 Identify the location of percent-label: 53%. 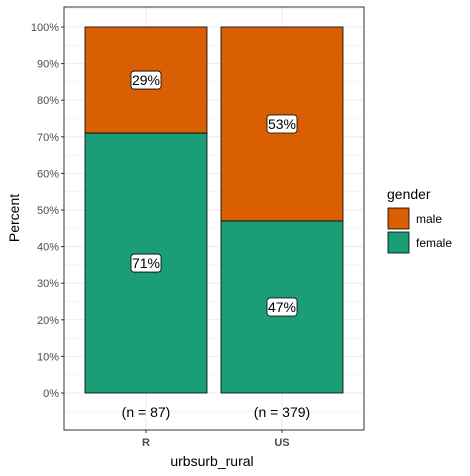
(282, 124).